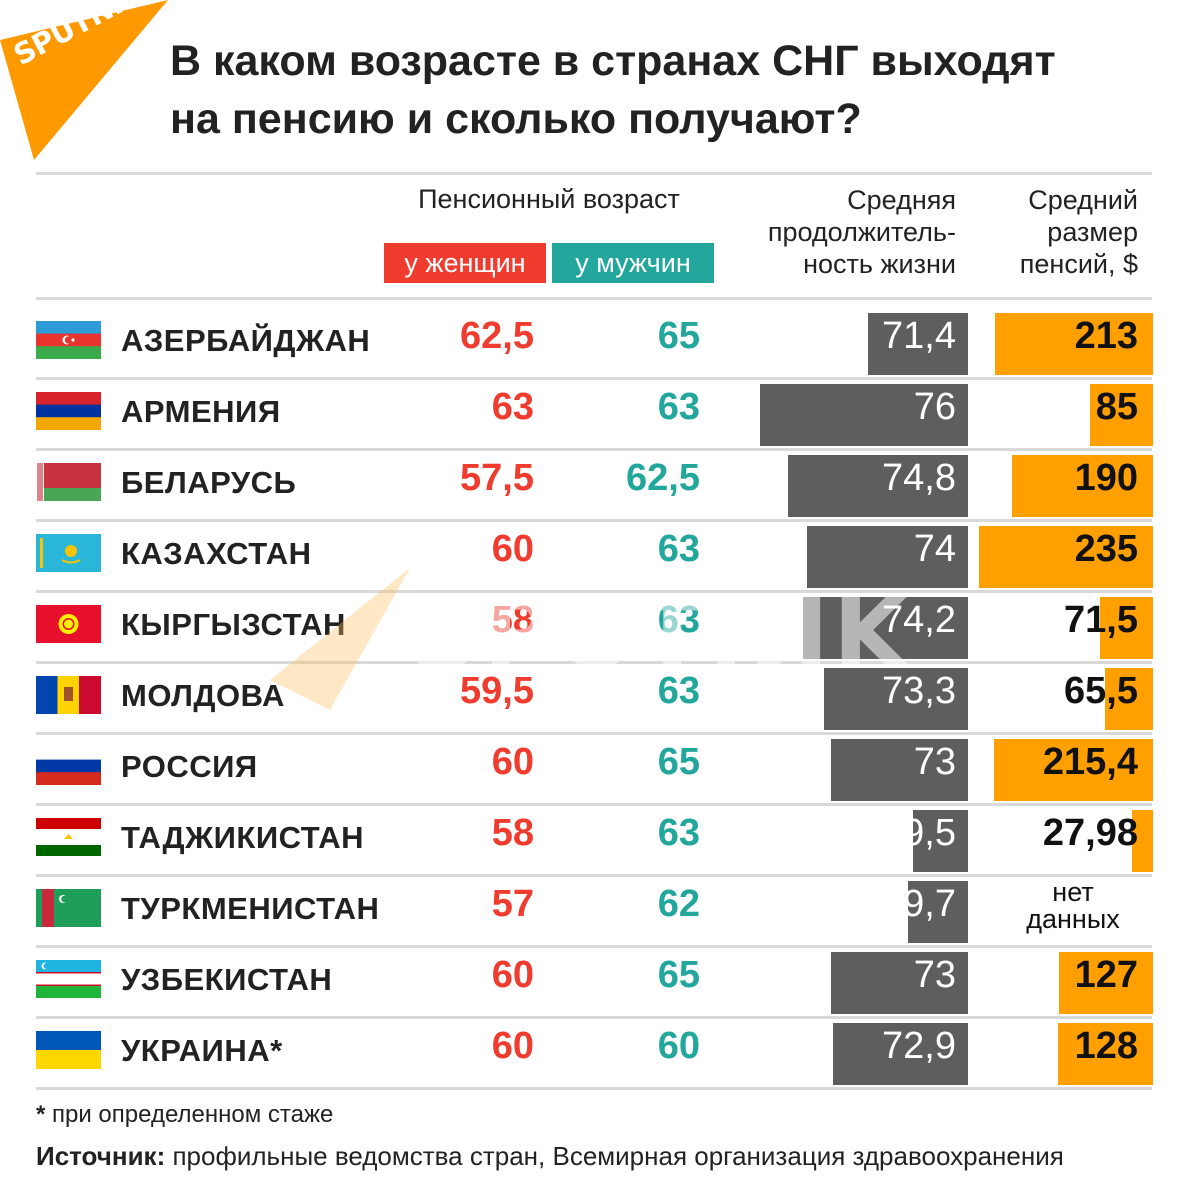 This screenshot has height=1200, width=1200. Describe the element at coordinates (919, 620) in the screenshot. I see `life-expectancy-value: 74,2` at that location.